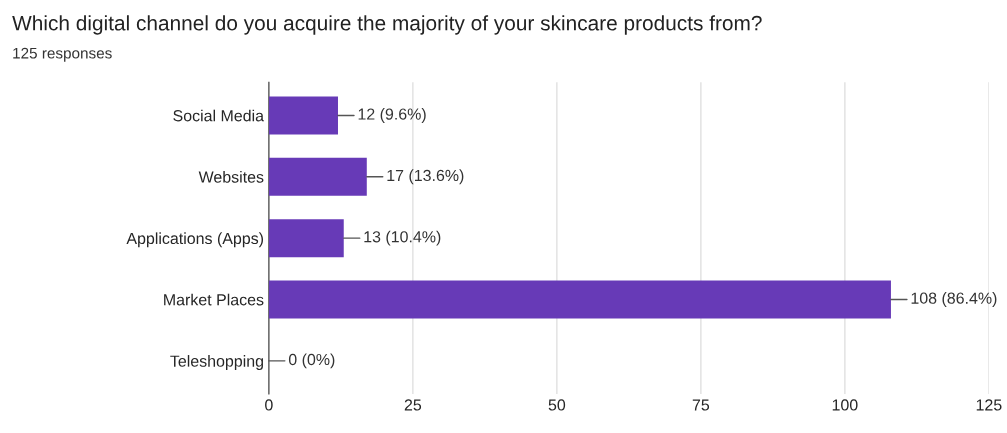 The image size is (1007, 433). What do you see at coordinates (219, 115) in the screenshot?
I see `y-tick-label: Social Media` at bounding box center [219, 115].